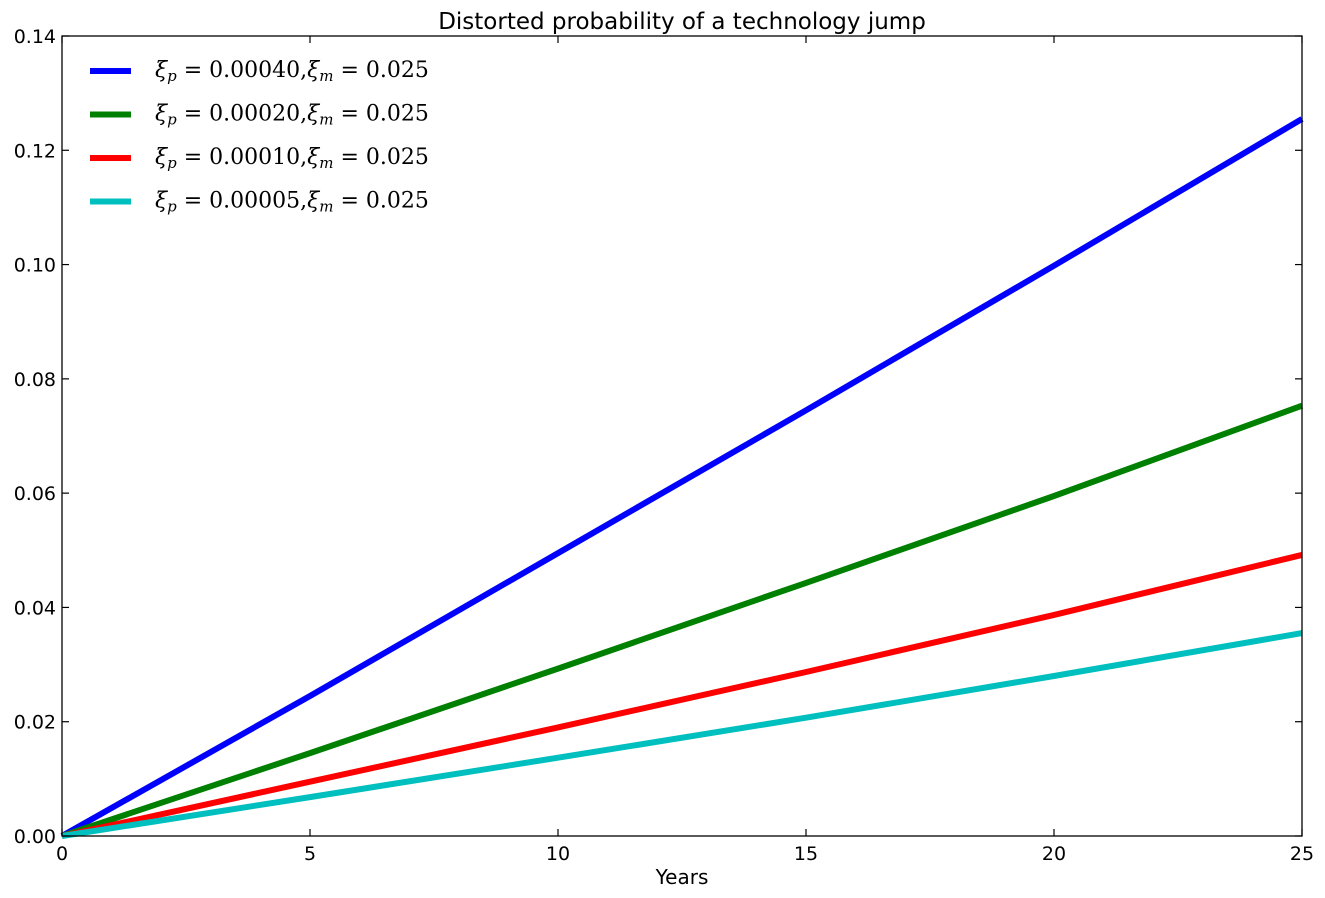 This screenshot has width=1325, height=898. I want to click on legend-entry: ξp = 0.00010,ξm = 0.025, so click(259, 158).